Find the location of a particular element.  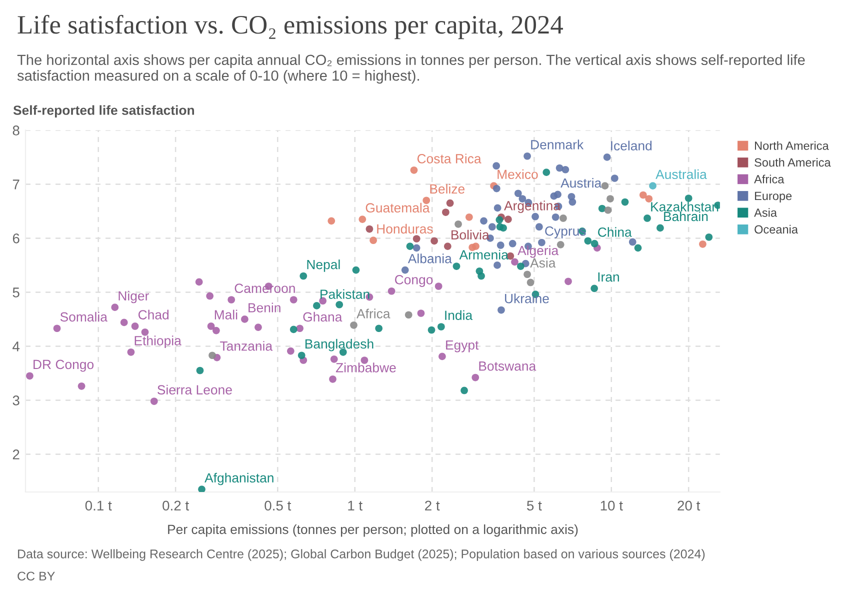

annotation: Australia is located at coordinates (681, 174).